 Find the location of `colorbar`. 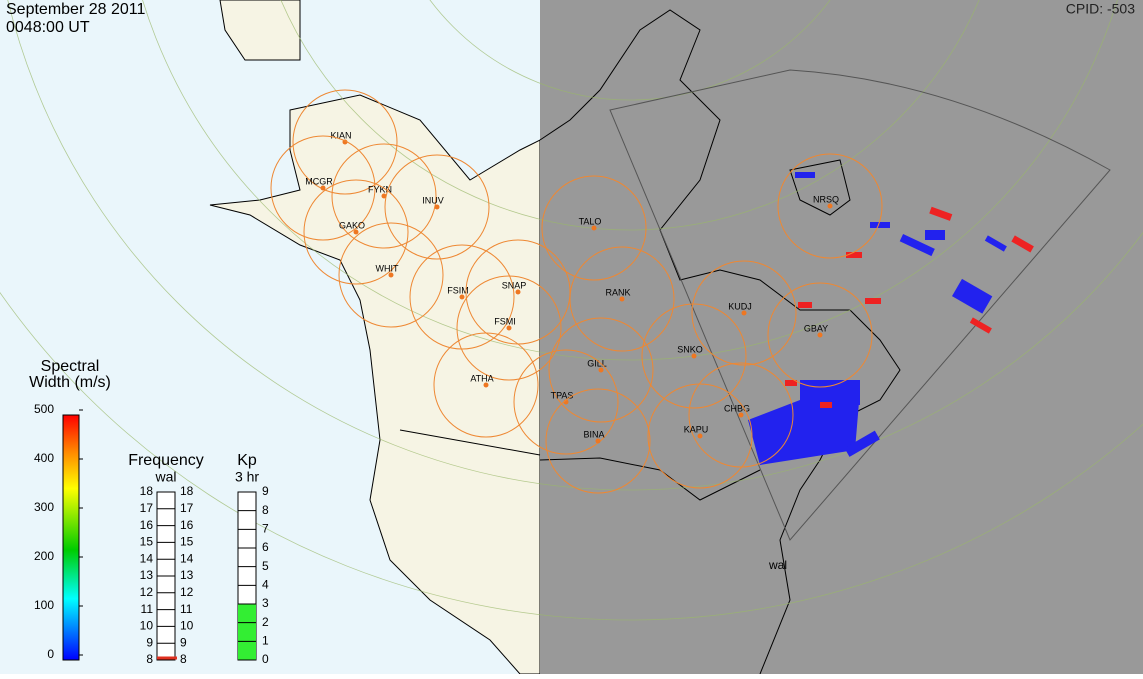

colorbar is located at coordinates (71, 537).